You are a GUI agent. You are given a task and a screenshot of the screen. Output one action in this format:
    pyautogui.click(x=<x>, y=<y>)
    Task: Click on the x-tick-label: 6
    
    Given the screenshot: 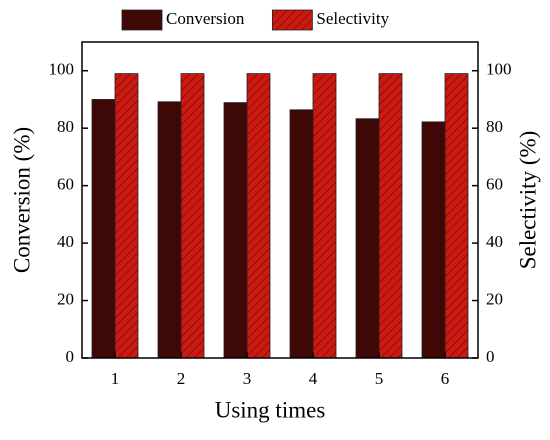 What is the action you would take?
    pyautogui.click(x=445, y=378)
    